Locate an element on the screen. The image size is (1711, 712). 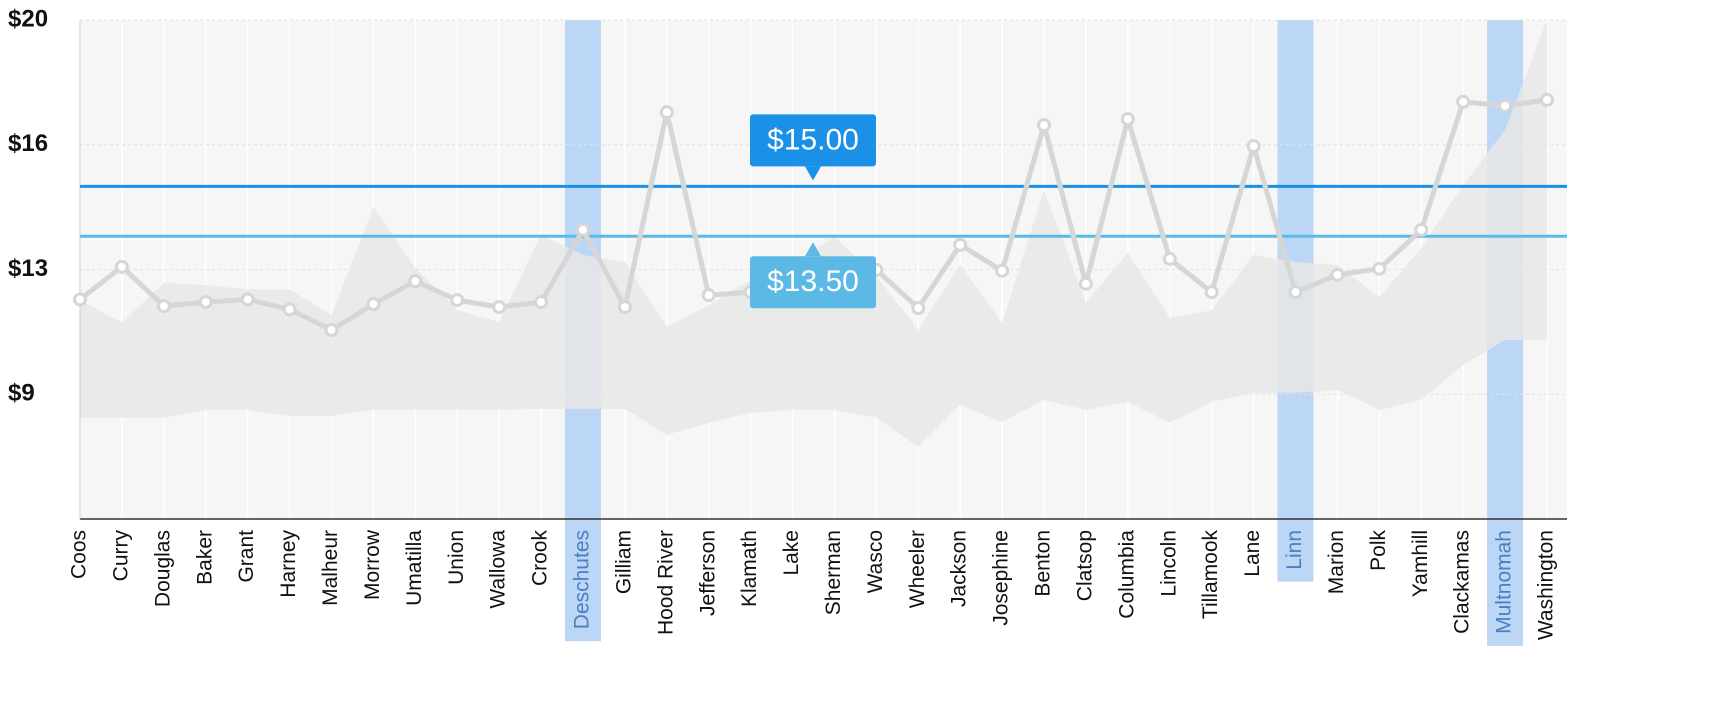
x-tick-label: Harney is located at coordinates (288, 564).